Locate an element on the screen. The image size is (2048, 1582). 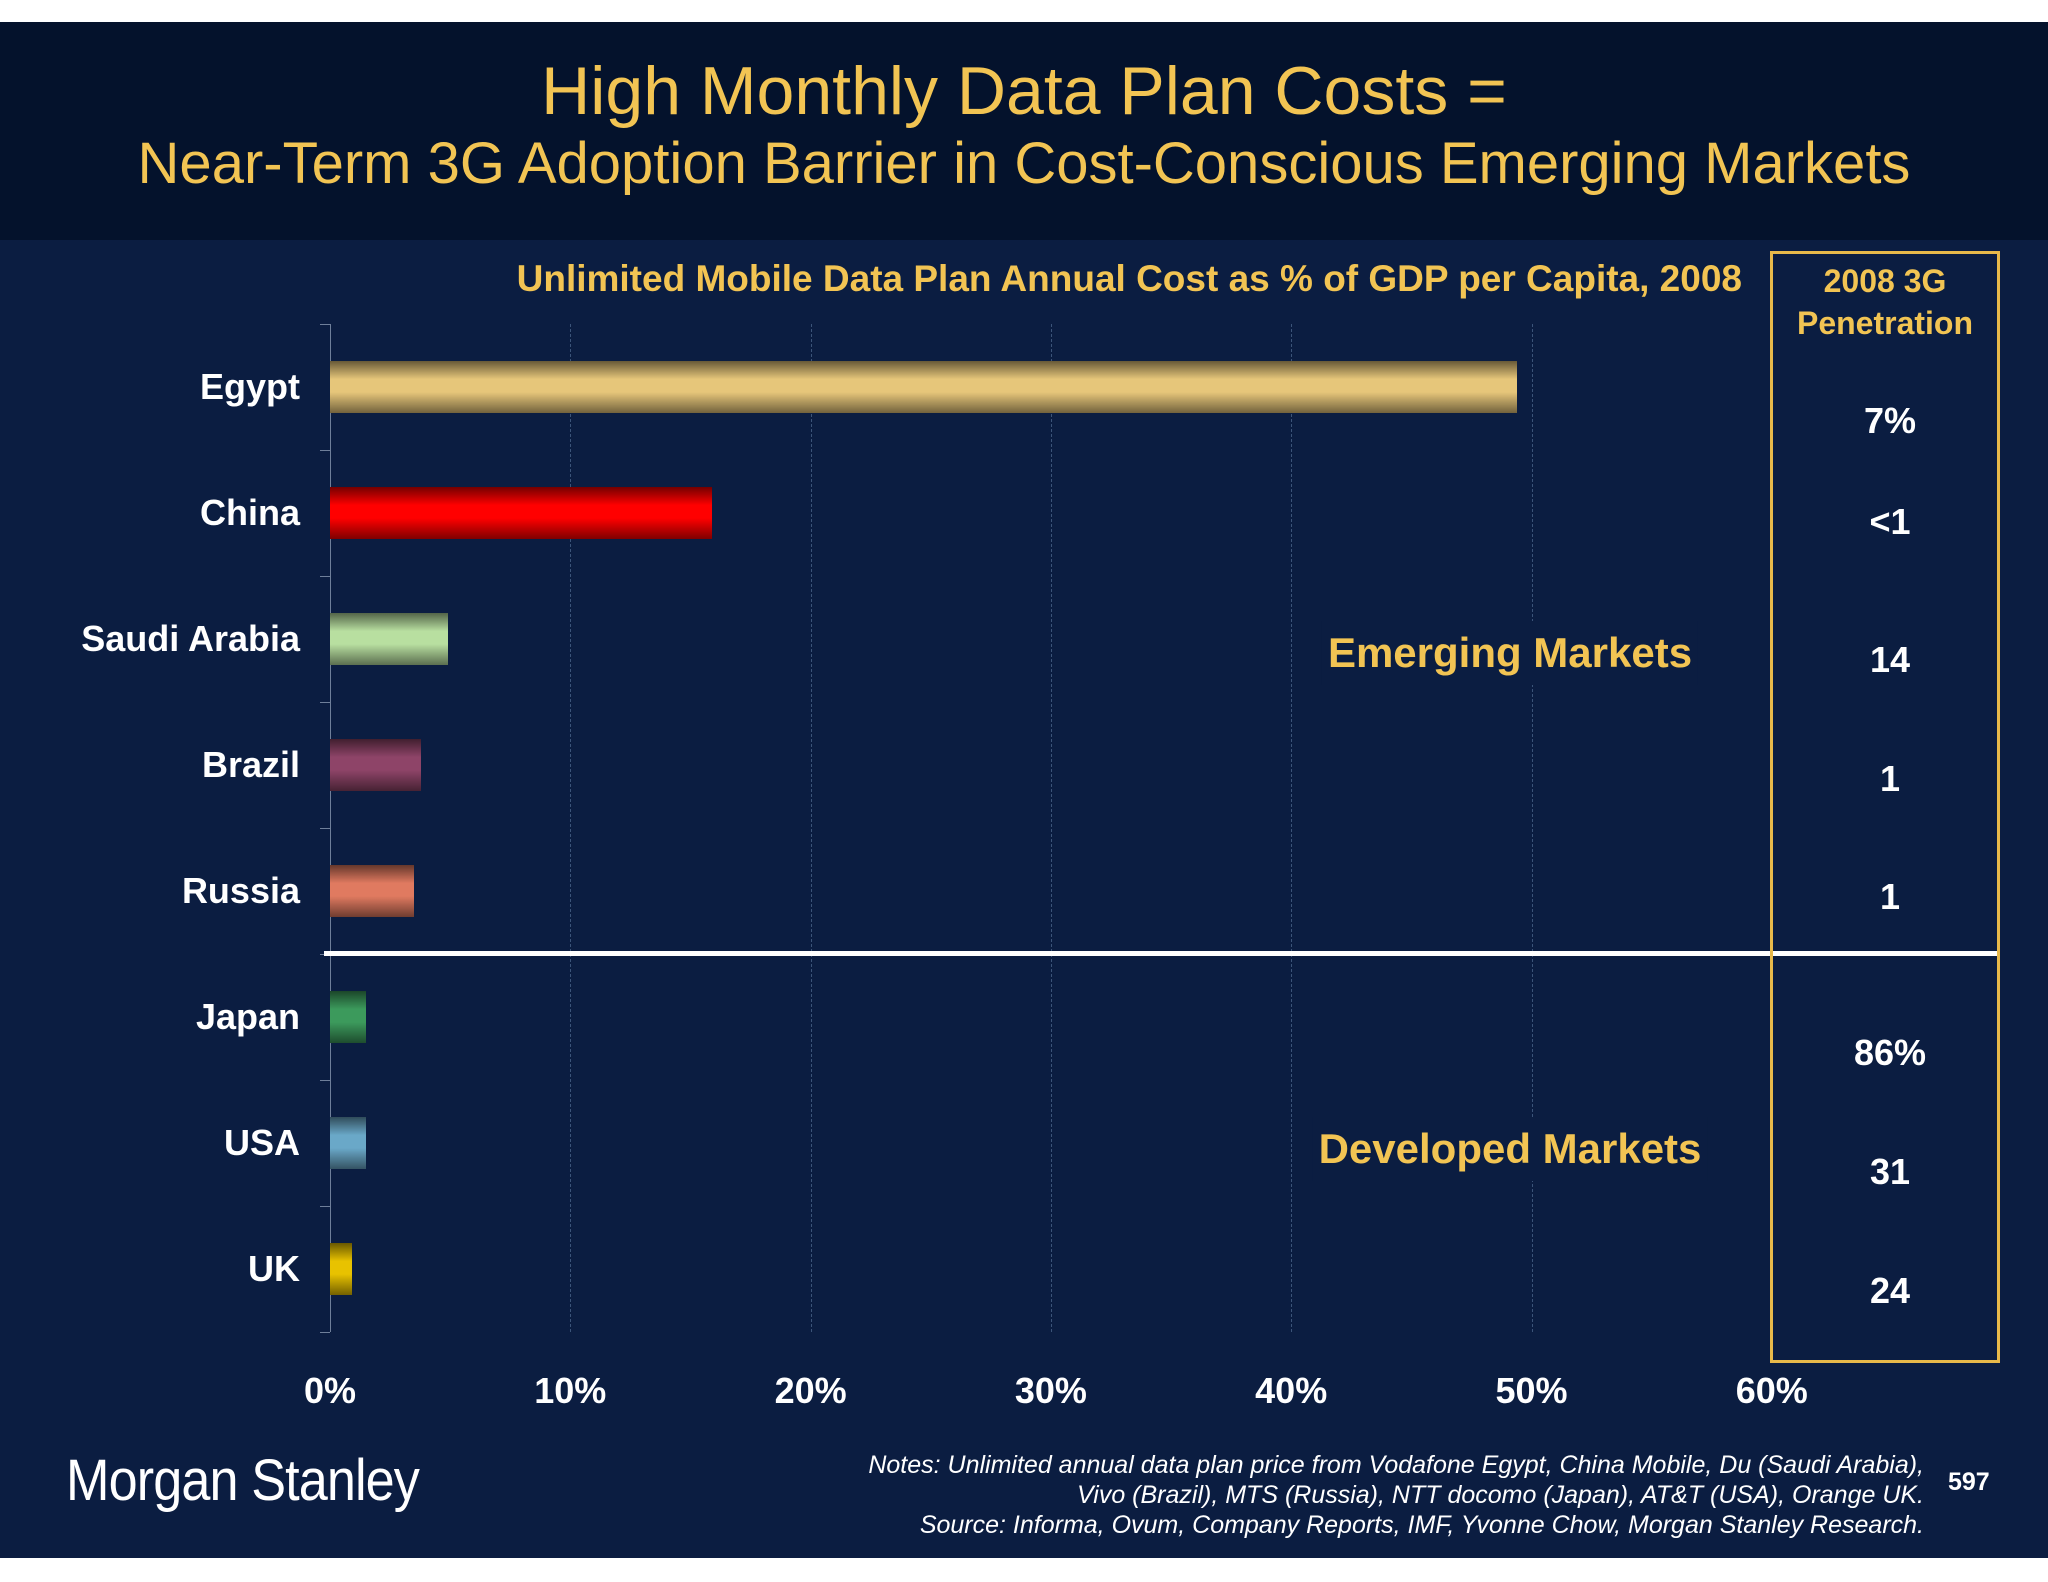
penetration-box is located at coordinates (1885, 807).